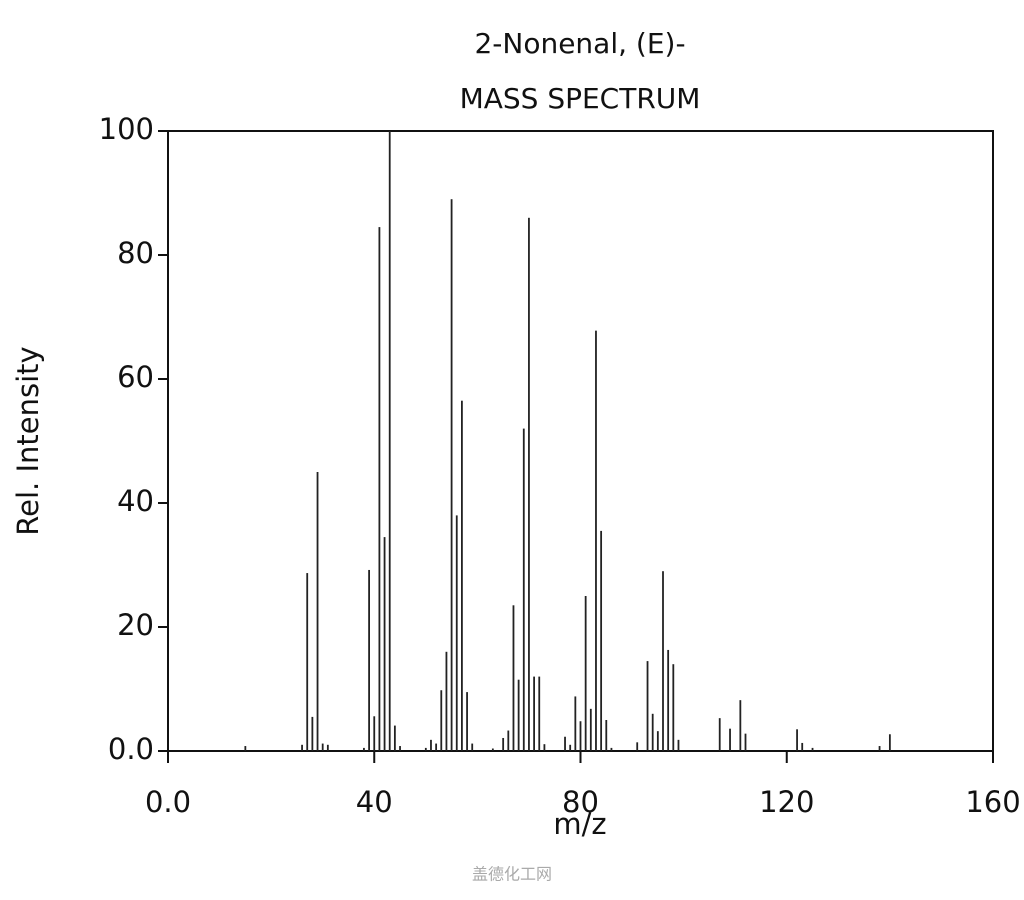 The height and width of the screenshot is (900, 1024). What do you see at coordinates (135, 625) in the screenshot?
I see `y-tick-label: 20` at bounding box center [135, 625].